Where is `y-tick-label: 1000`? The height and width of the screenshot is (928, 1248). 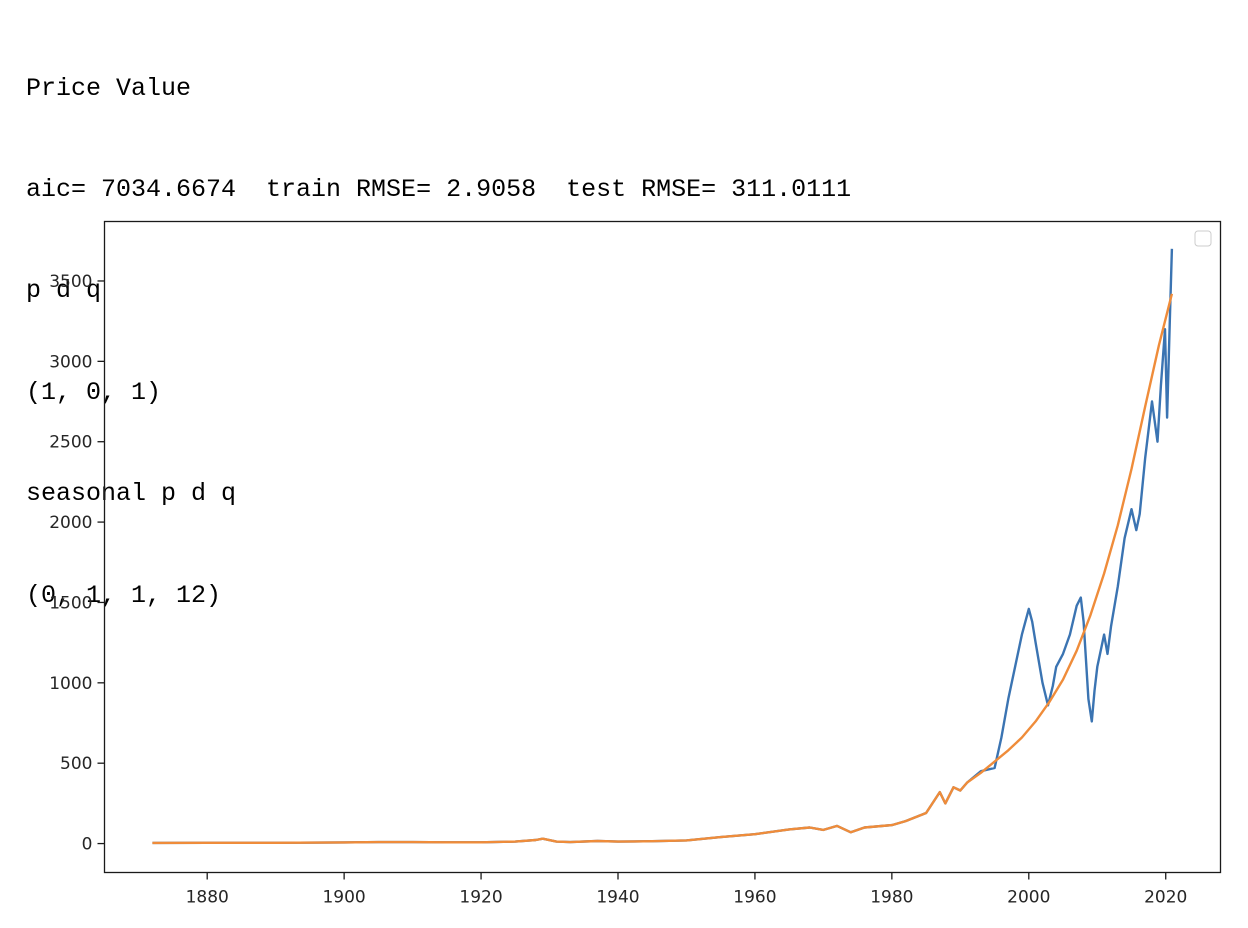 y-tick-label: 1000 is located at coordinates (70, 684).